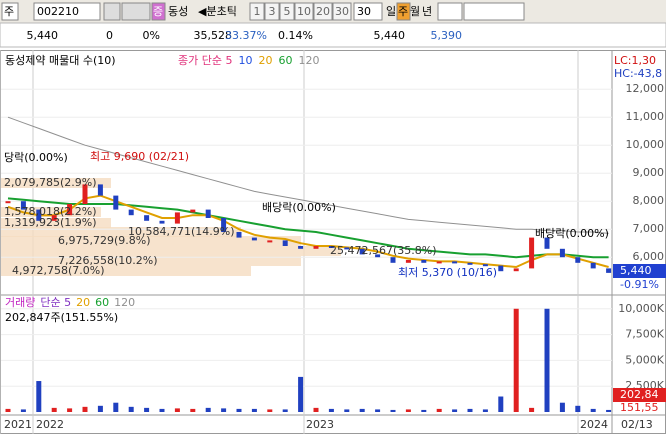  What do you see at coordinates (637, 424) in the screenshot?
I see `x-label: 02/13` at bounding box center [637, 424].